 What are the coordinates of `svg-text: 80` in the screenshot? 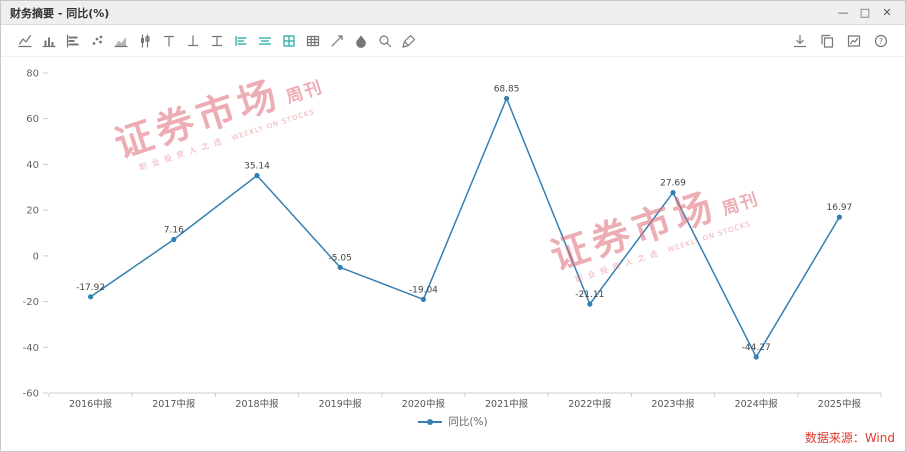 It's located at (32, 74).